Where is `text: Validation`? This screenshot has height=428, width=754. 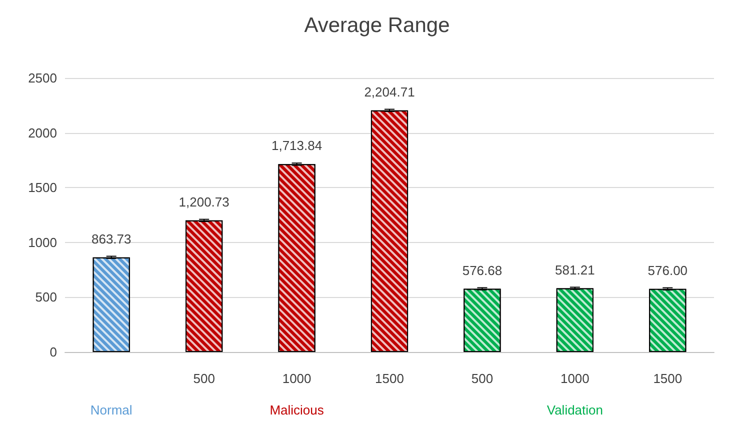
text: Validation is located at coordinates (574, 410).